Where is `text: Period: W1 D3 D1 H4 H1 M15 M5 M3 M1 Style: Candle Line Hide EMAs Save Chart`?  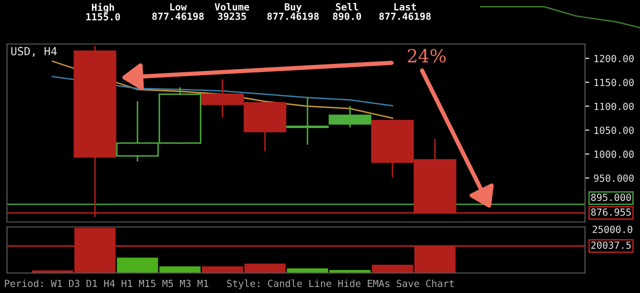
text: Period: W1 D3 D1 H4 H1 M15 M5 M3 M1 Style: Candle Line Hide EMAs Save Chart is located at coordinates (229, 284).